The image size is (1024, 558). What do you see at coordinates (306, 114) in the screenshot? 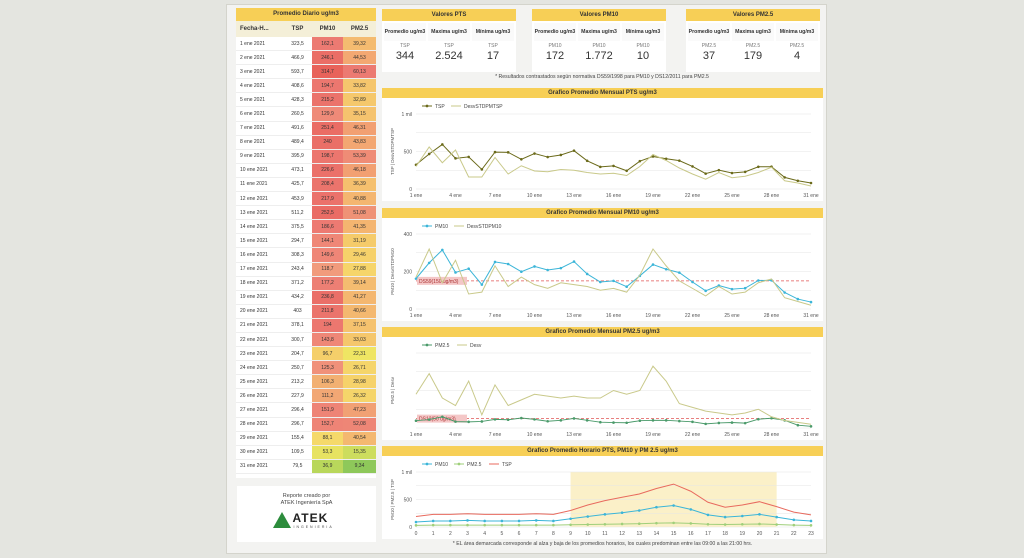
I see `table-row: 6 ene 2021 260,5 129,9 35,15` at bounding box center [306, 114].